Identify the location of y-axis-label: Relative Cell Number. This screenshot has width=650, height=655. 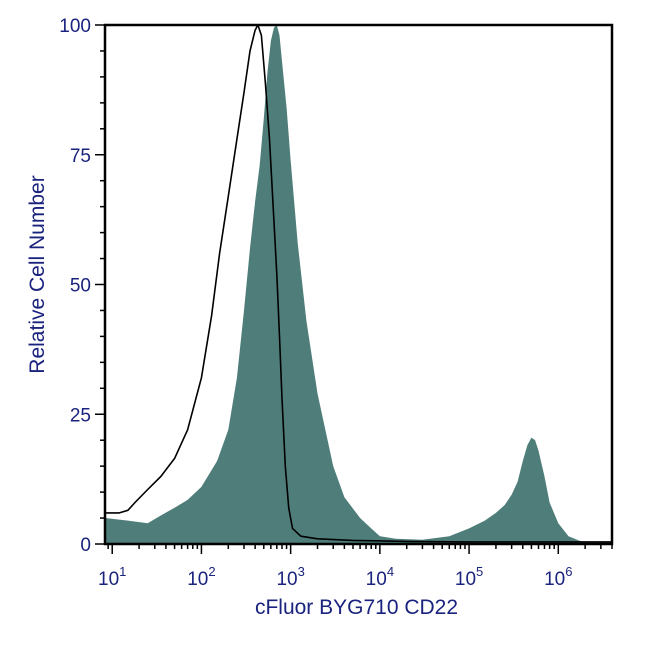
(37, 274).